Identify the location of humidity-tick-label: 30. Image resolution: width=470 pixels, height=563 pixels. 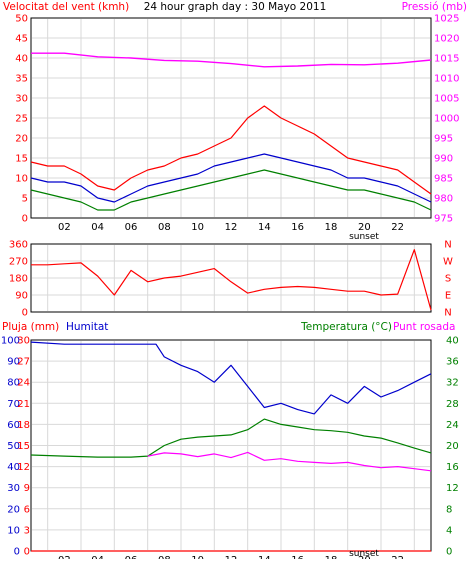
(13, 488).